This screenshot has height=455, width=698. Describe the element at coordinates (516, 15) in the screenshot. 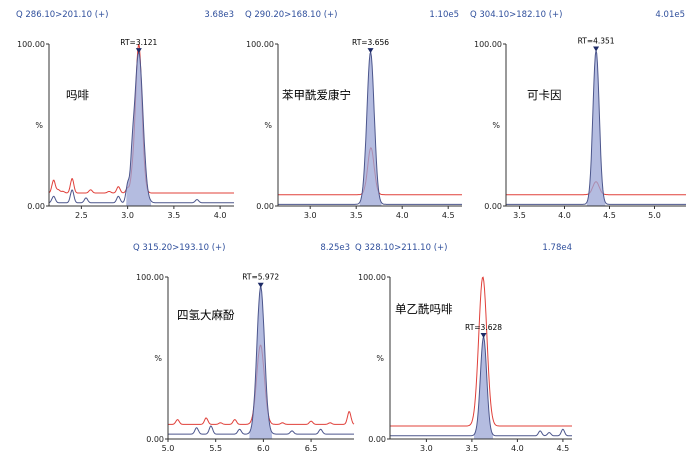

I see `transition-label: Q 304.10>182.10 (+)` at that location.